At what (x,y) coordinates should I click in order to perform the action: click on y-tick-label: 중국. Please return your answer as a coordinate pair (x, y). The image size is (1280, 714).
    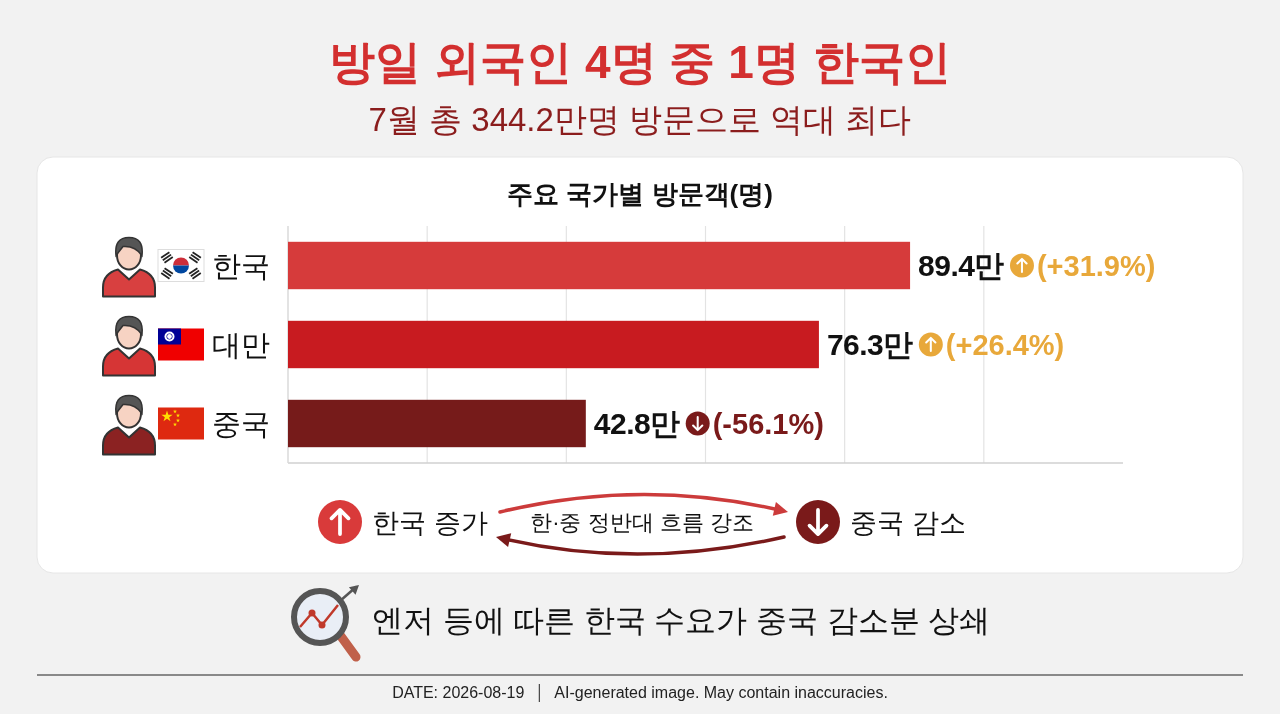
    Looking at the image, I should click on (241, 423).